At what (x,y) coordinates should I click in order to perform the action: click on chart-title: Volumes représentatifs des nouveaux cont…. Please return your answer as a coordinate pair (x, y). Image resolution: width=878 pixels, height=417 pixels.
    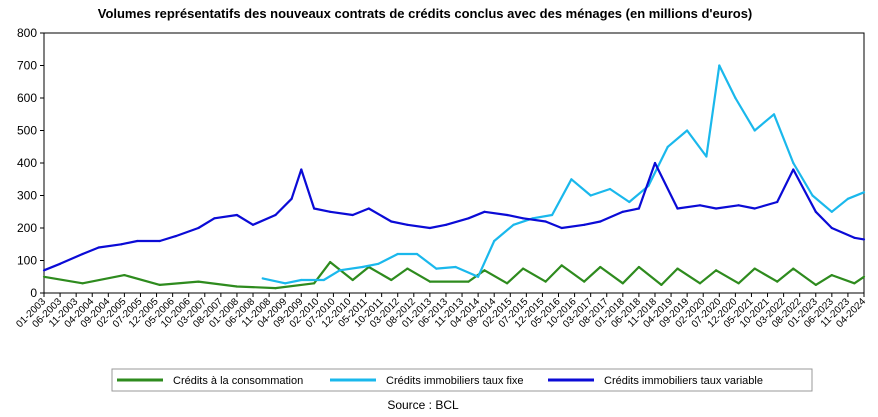
    Looking at the image, I should click on (425, 13).